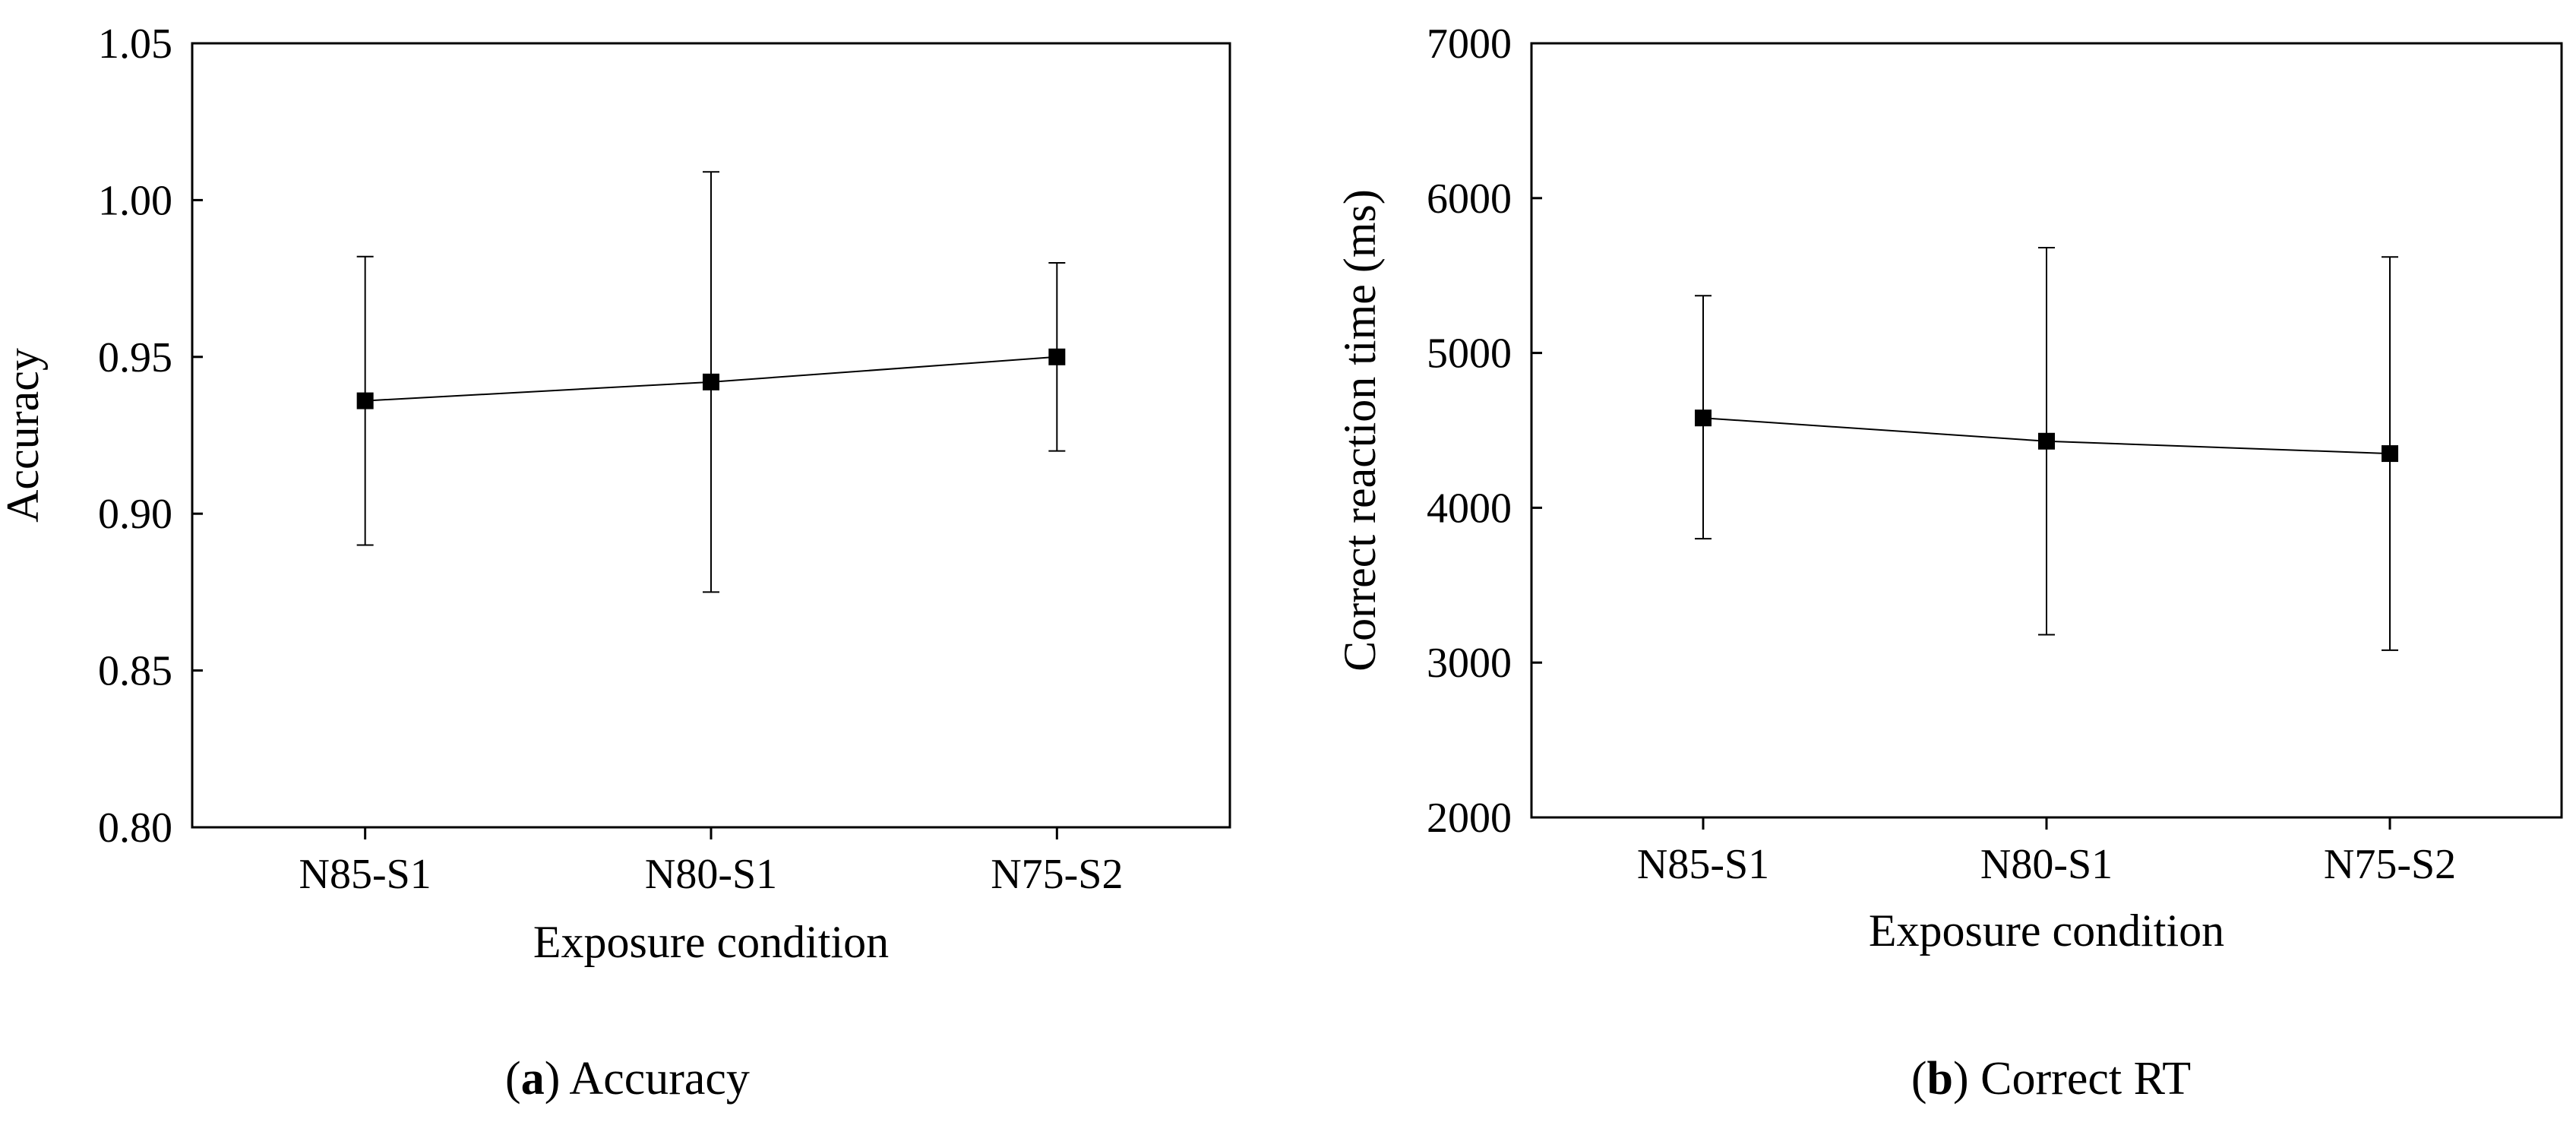 The image size is (2576, 1138). I want to click on figure-caption: (b) Correct RT, so click(2051, 1079).